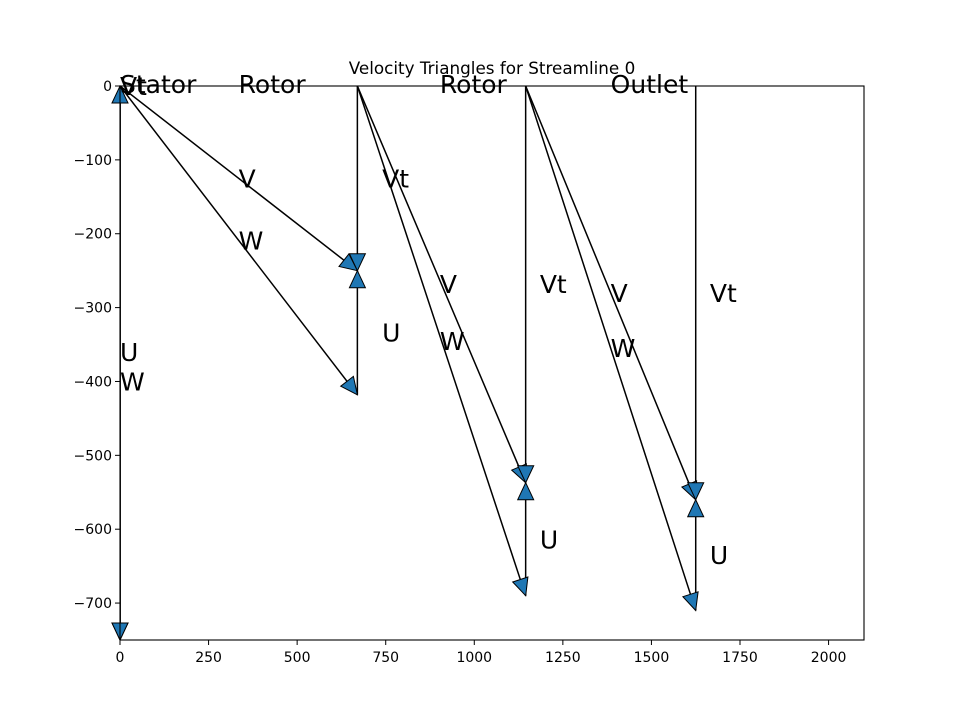  I want to click on x-tick-label: 1250, so click(563, 658).